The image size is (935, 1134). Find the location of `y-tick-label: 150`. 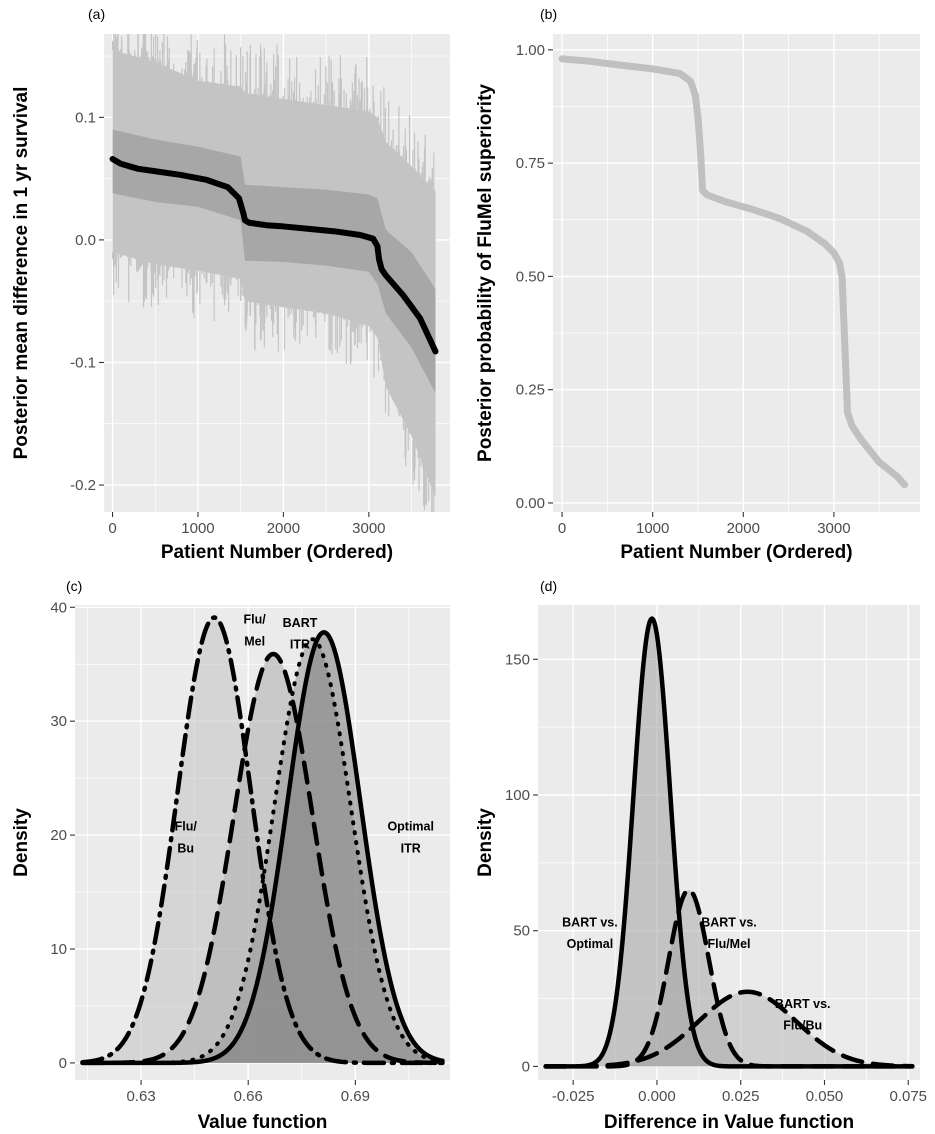

y-tick-label: 150 is located at coordinates (517, 659).